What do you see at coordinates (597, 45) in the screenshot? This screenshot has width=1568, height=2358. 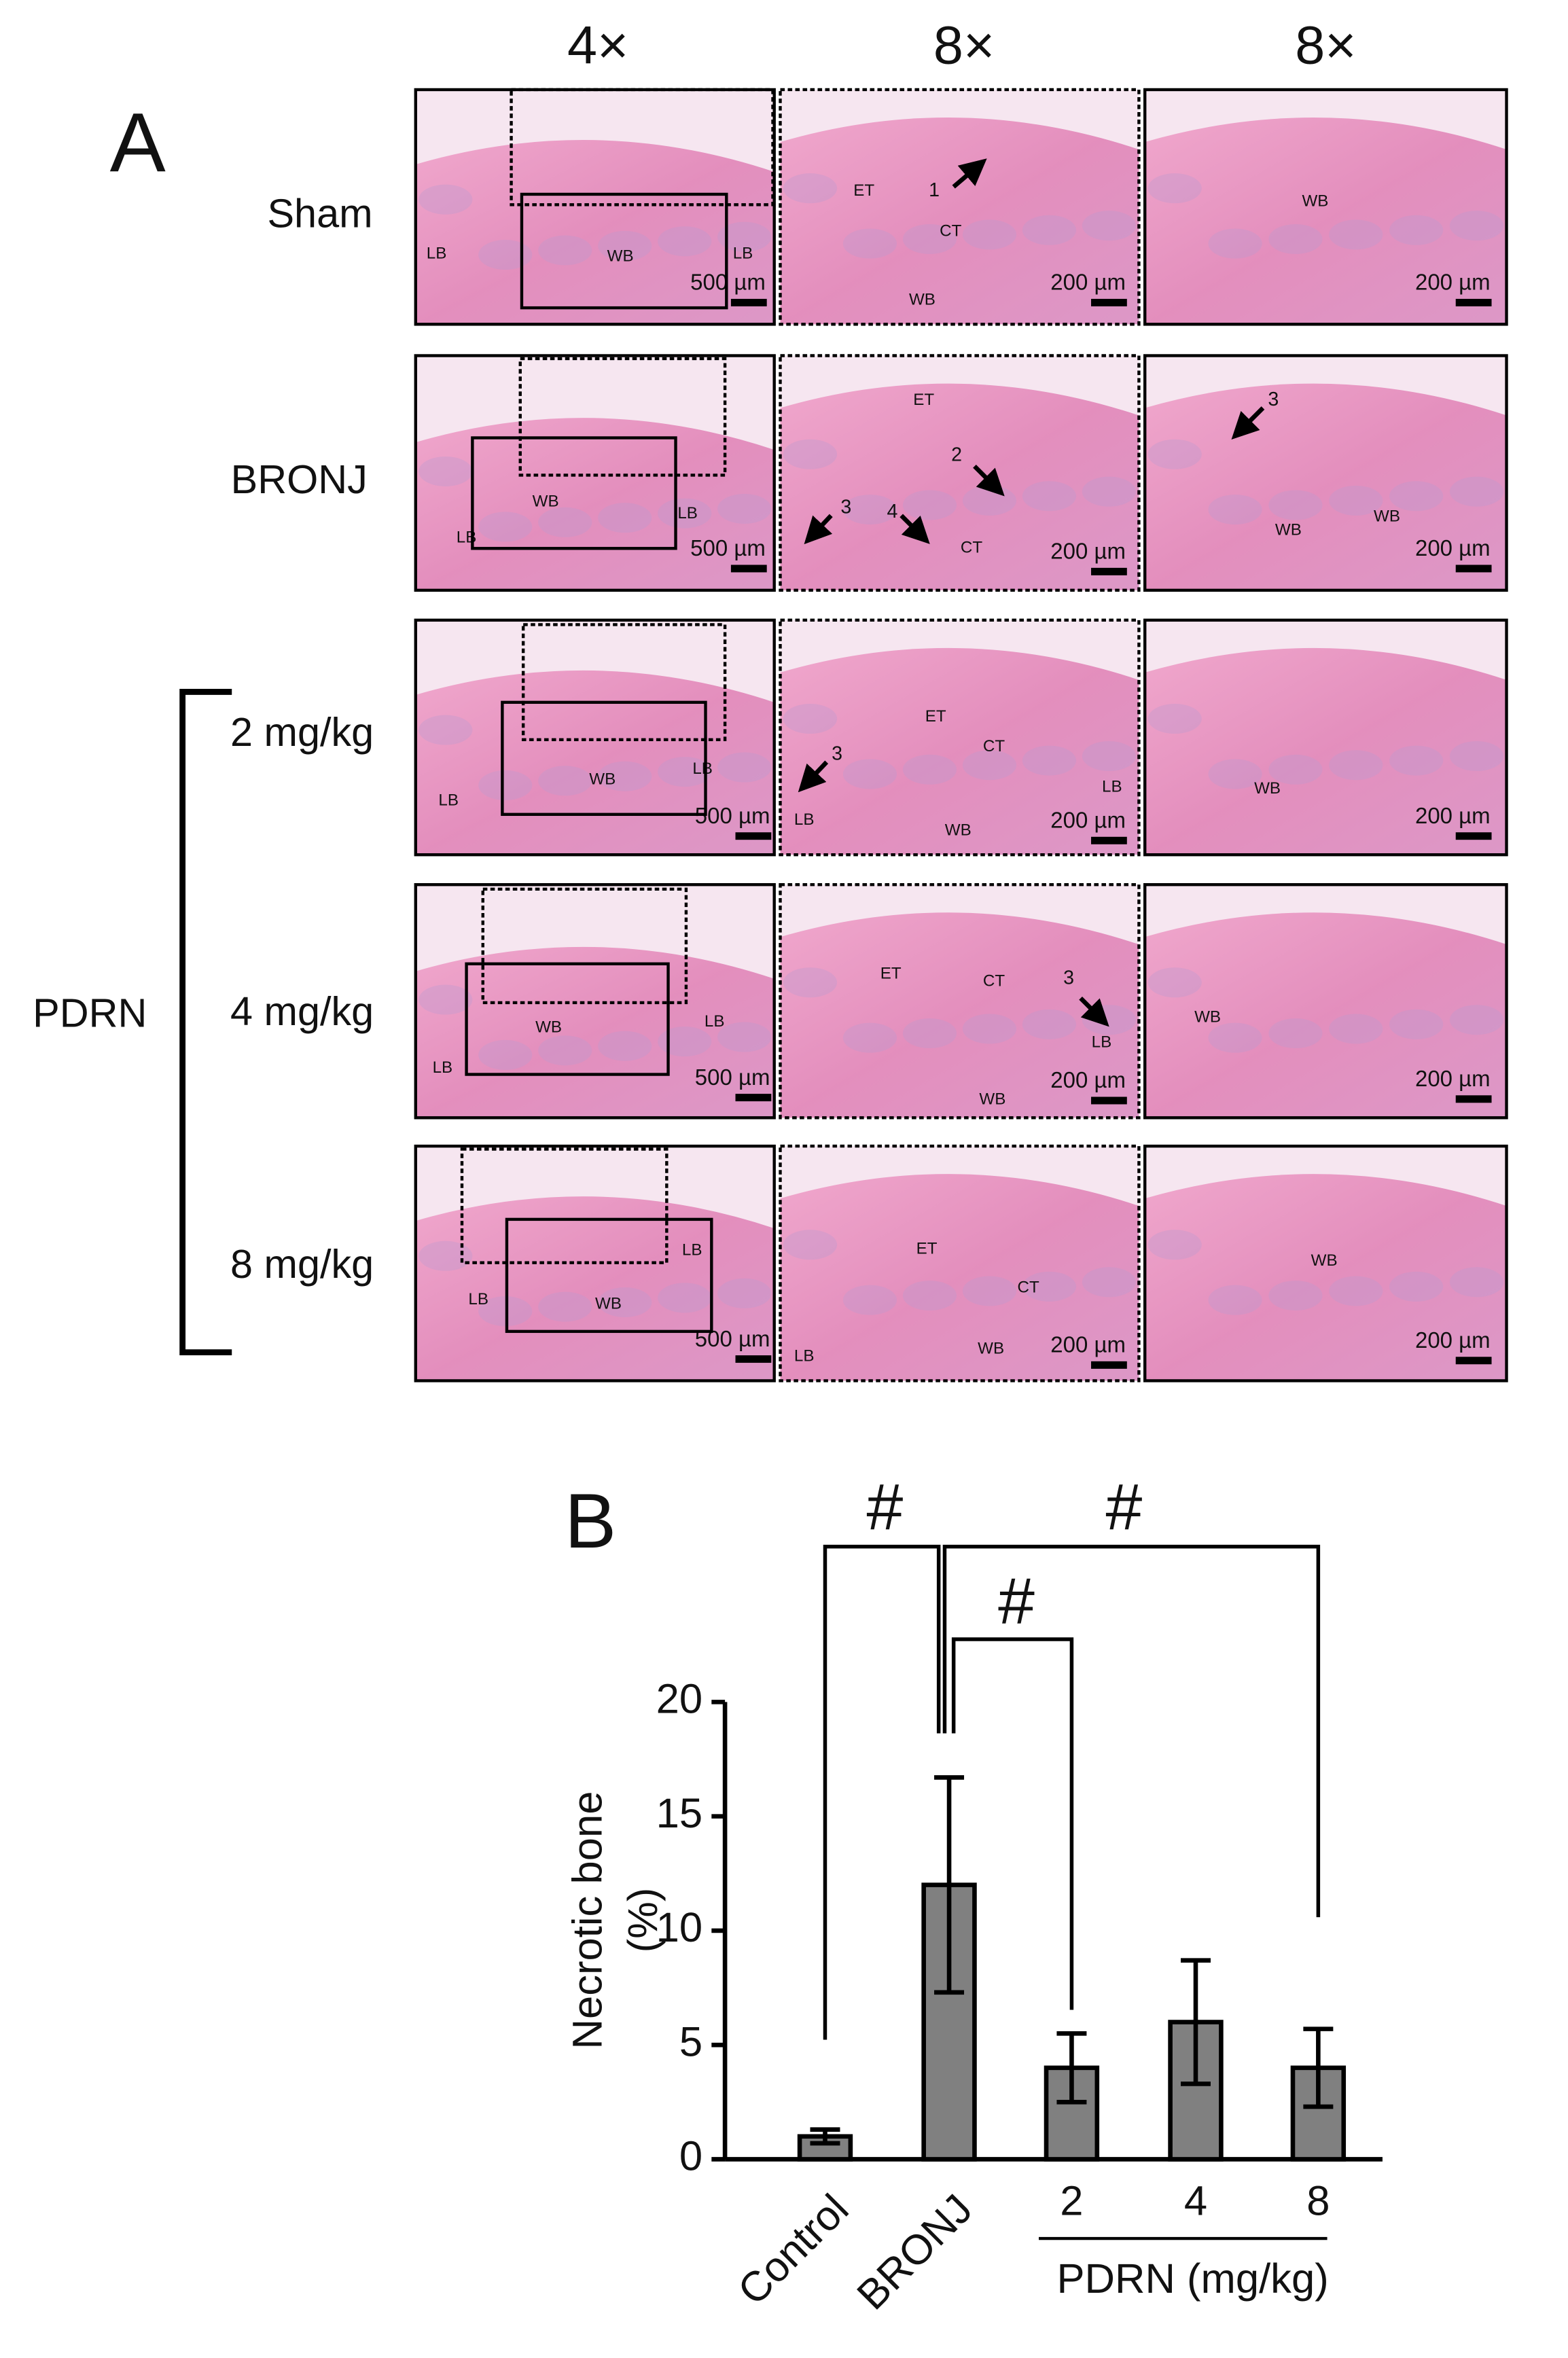 I see `column-header: 4×` at bounding box center [597, 45].